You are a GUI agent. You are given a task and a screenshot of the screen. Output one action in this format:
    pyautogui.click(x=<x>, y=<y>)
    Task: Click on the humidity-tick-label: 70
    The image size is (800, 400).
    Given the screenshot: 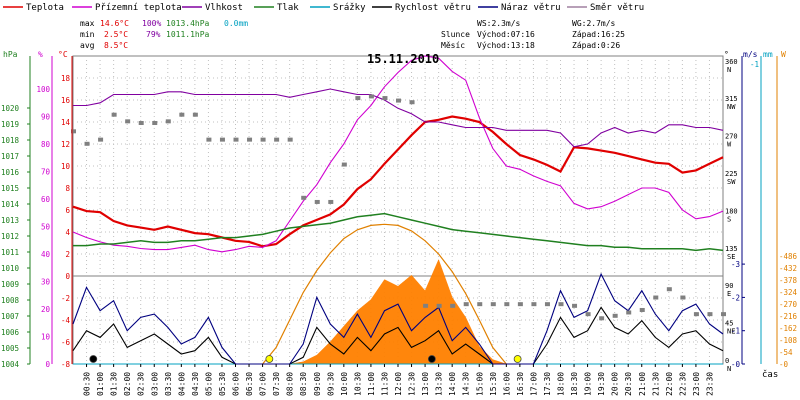 What is the action you would take?
    pyautogui.click(x=46, y=172)
    